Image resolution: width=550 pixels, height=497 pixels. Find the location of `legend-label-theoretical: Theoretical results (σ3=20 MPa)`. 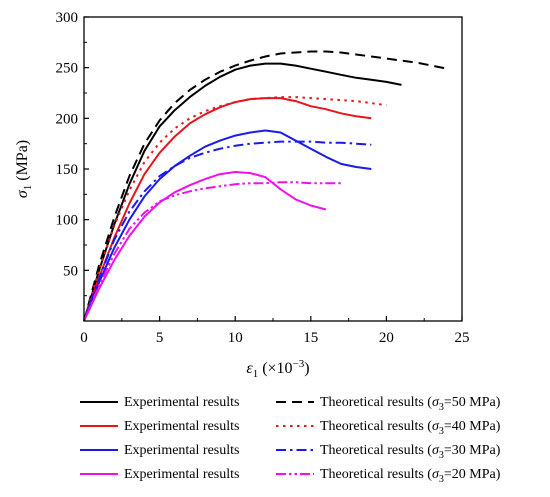

legend-label-theoretical: Theoretical results (σ3=20 MPa) is located at coordinates (410, 476).